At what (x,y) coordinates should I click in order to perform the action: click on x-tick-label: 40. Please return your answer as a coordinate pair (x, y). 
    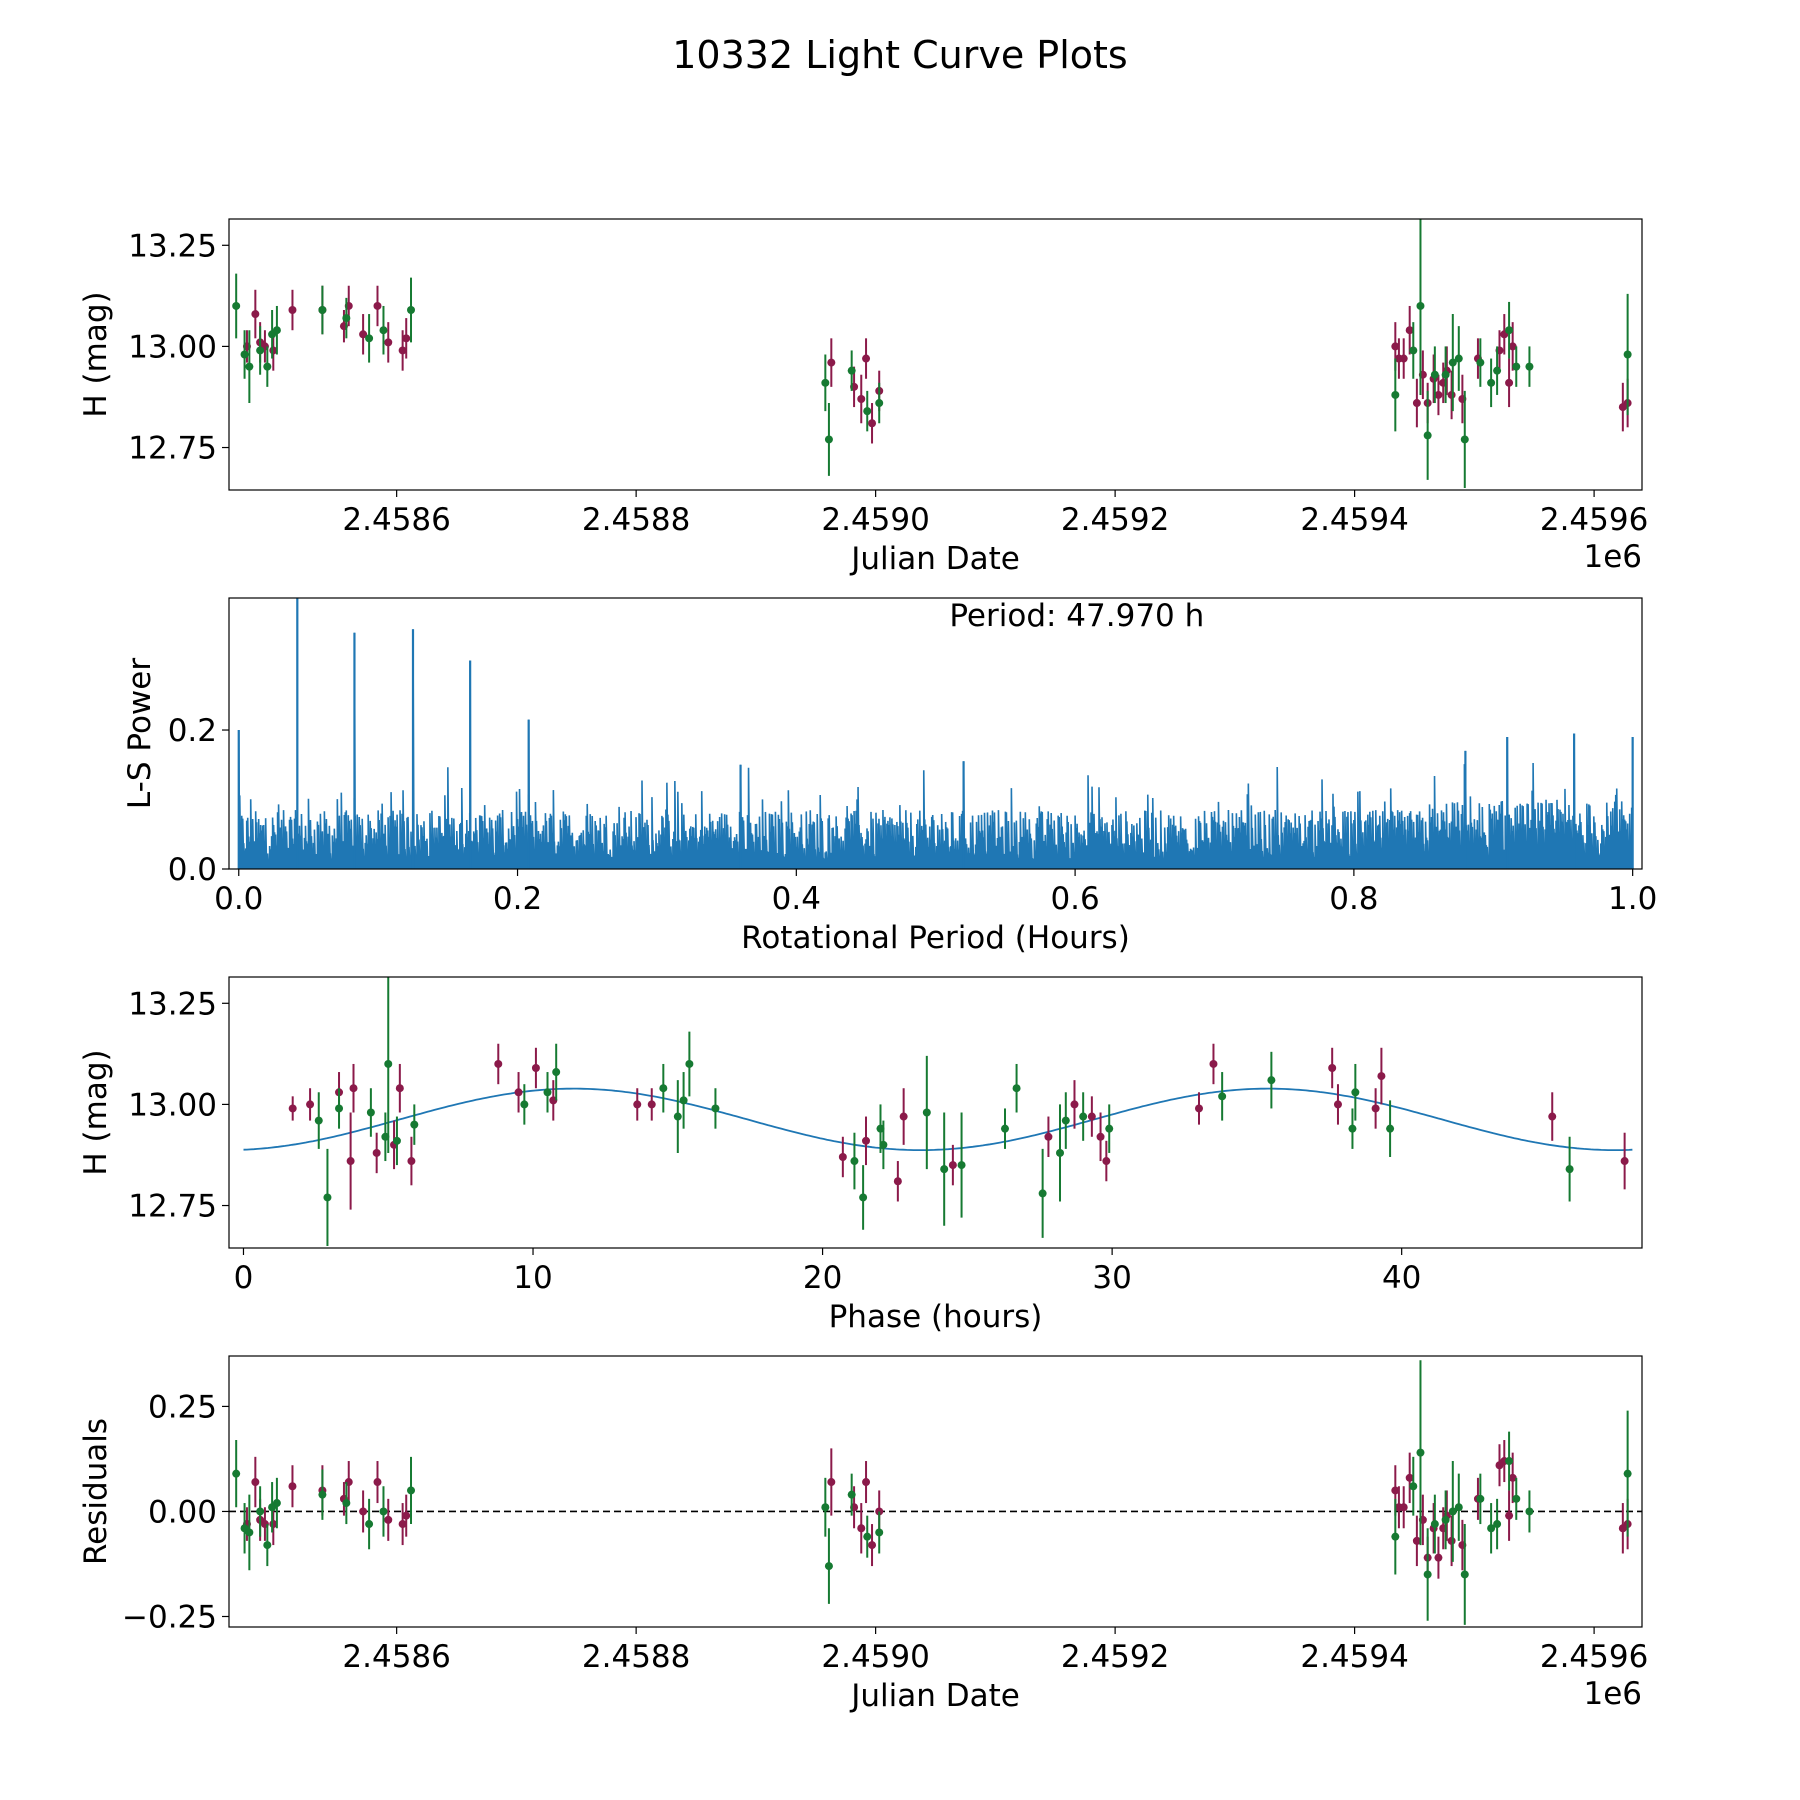
    Looking at the image, I should click on (1401, 1278).